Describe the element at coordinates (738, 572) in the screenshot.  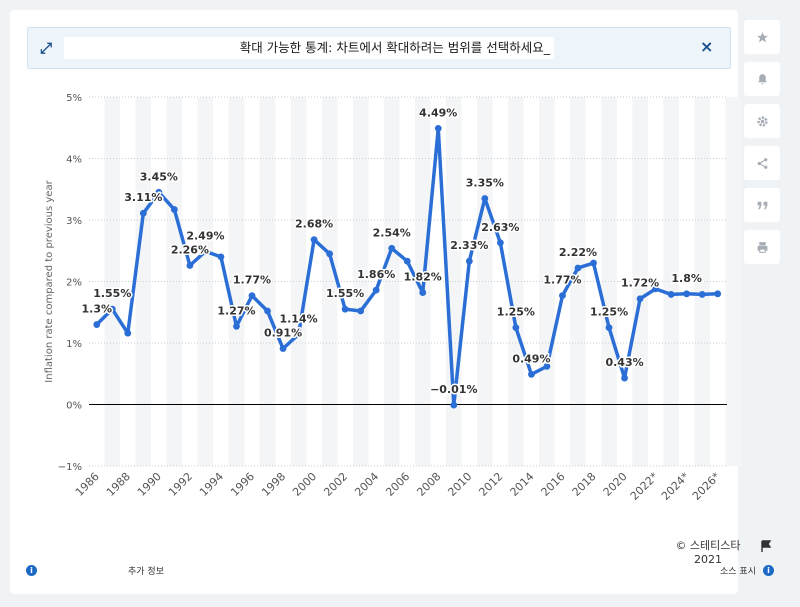
I see `show-source-link: 소스 표시` at that location.